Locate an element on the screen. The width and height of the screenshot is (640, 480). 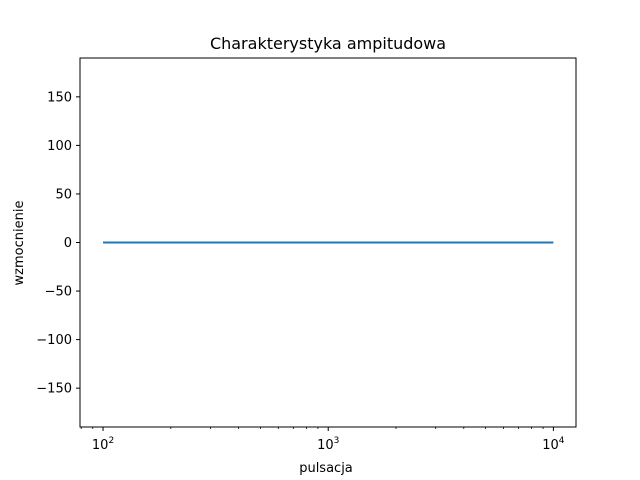
y-tick-label-2: 50 is located at coordinates (63, 194).